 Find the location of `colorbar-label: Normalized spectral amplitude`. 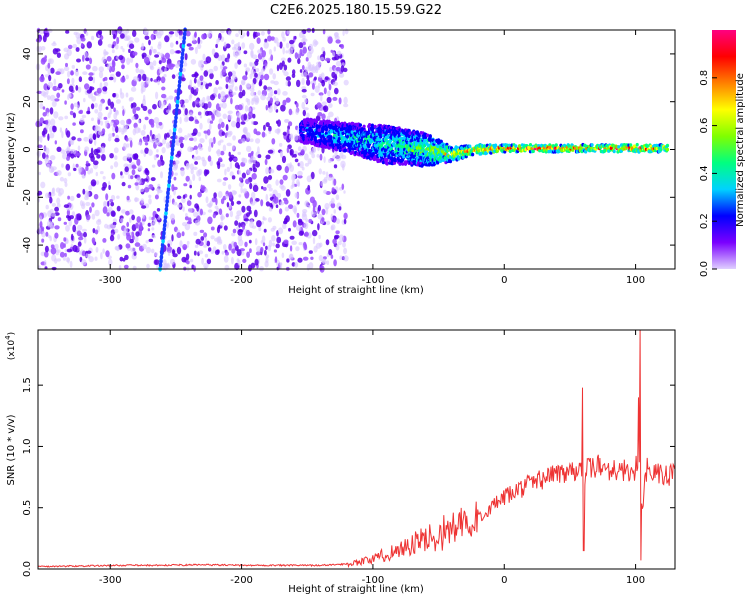

colorbar-label: Normalized spectral amplitude is located at coordinates (740, 150).